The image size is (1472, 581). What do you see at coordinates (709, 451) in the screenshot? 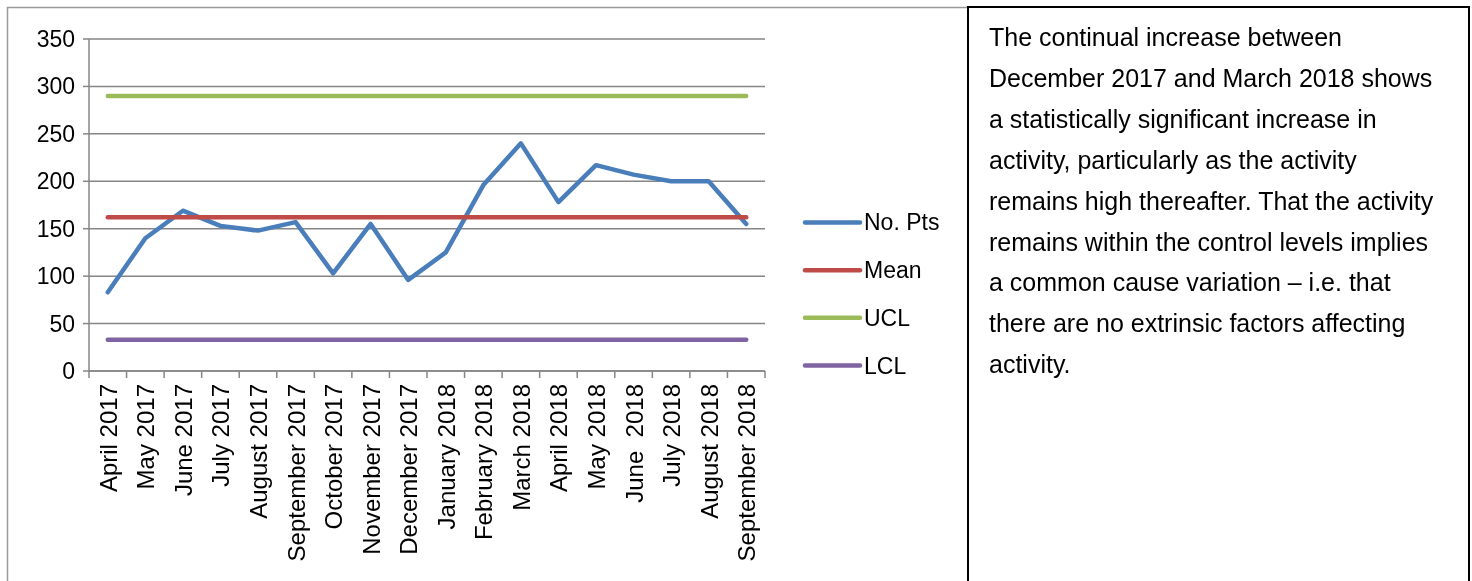
I see `x-tick-label: August 2018` at bounding box center [709, 451].